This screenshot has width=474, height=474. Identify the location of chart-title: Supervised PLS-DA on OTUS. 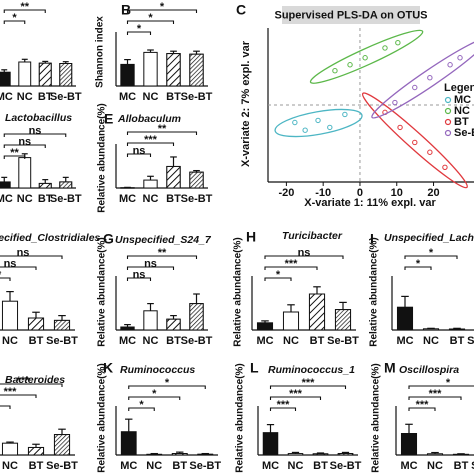
(350, 15).